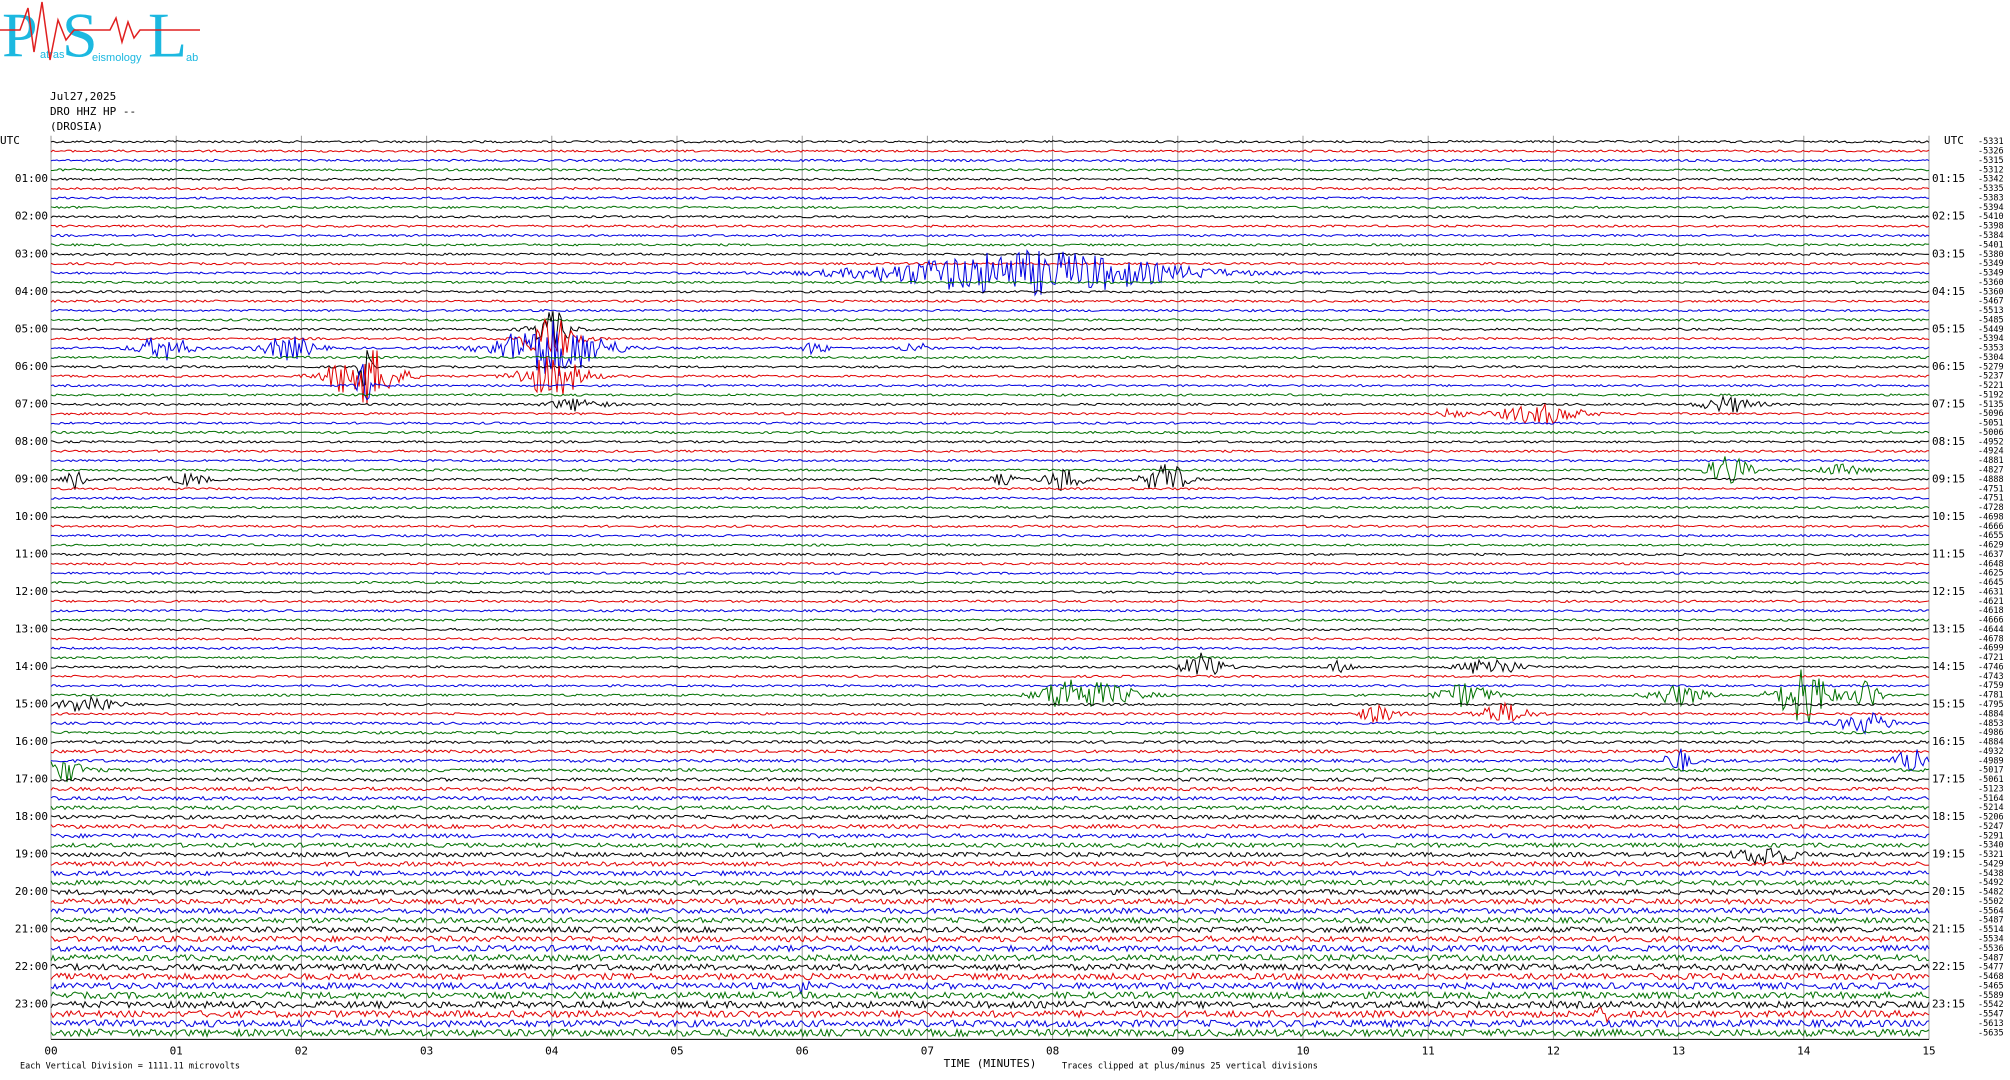 The width and height of the screenshot is (2010, 1080). What do you see at coordinates (31, 328) in the screenshot?
I see `left-time-label: 05:00` at bounding box center [31, 328].